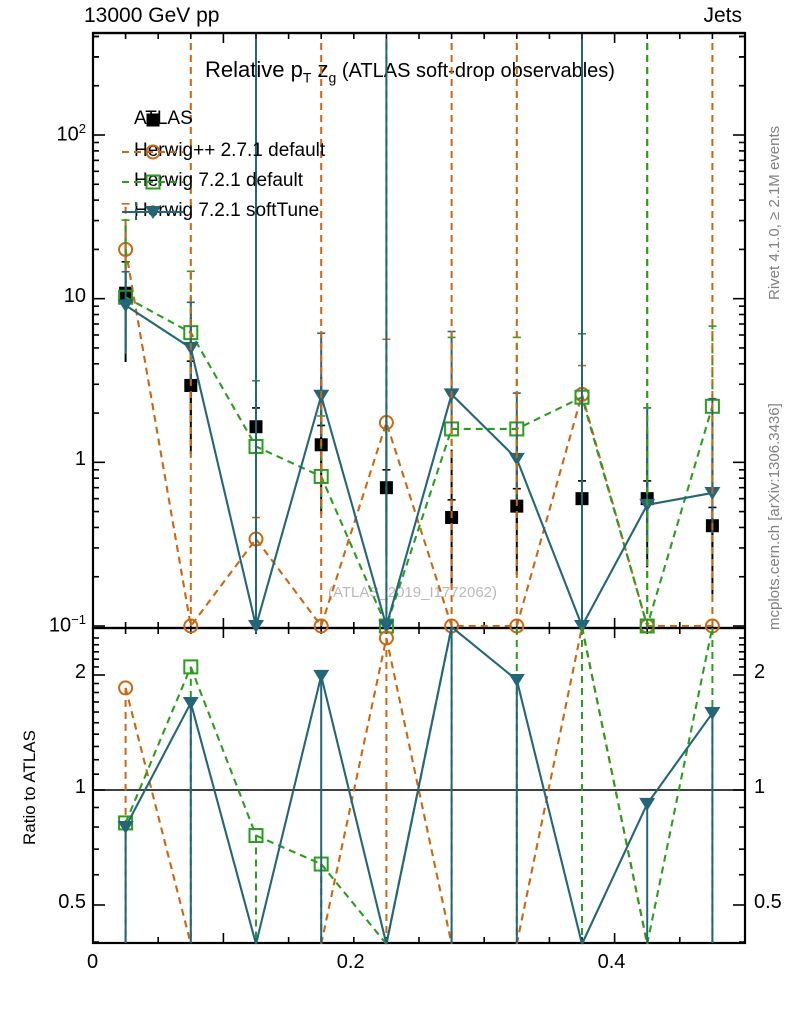 This screenshot has height=1024, width=786. I want to click on legend-marker-square-filled, so click(153, 120).